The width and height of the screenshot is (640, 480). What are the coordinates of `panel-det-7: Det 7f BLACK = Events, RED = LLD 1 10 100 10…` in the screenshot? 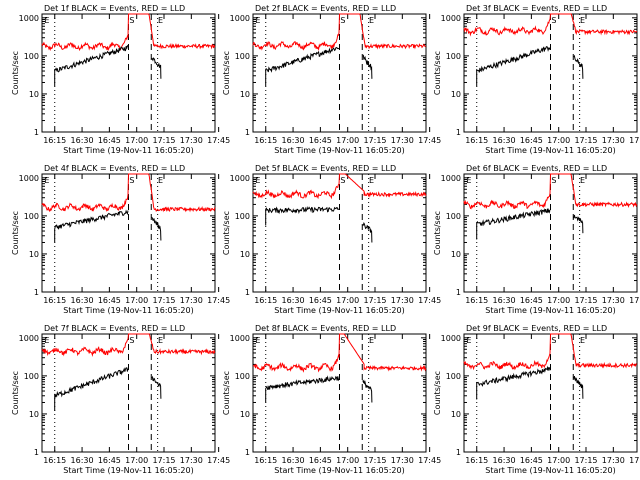 It's located at (120, 399).